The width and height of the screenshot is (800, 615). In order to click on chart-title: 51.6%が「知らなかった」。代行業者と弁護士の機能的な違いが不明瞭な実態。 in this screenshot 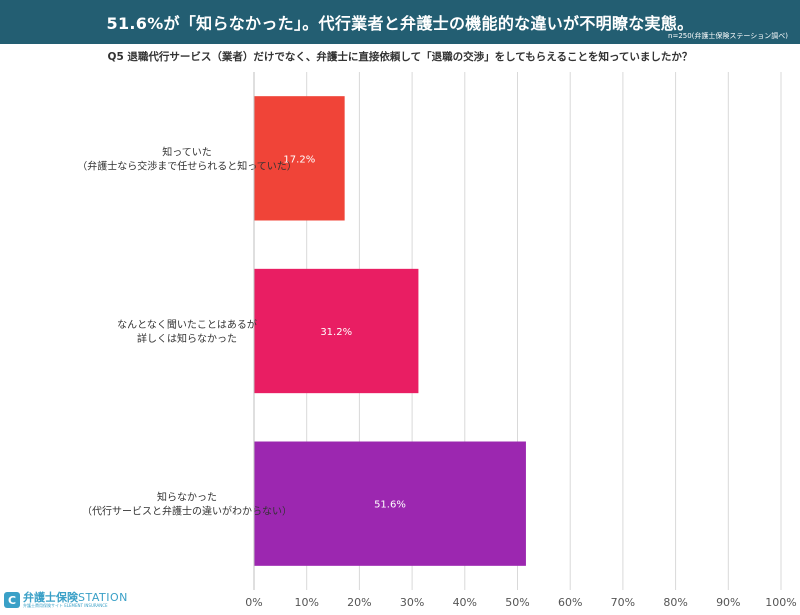, I will do `click(400, 23)`.